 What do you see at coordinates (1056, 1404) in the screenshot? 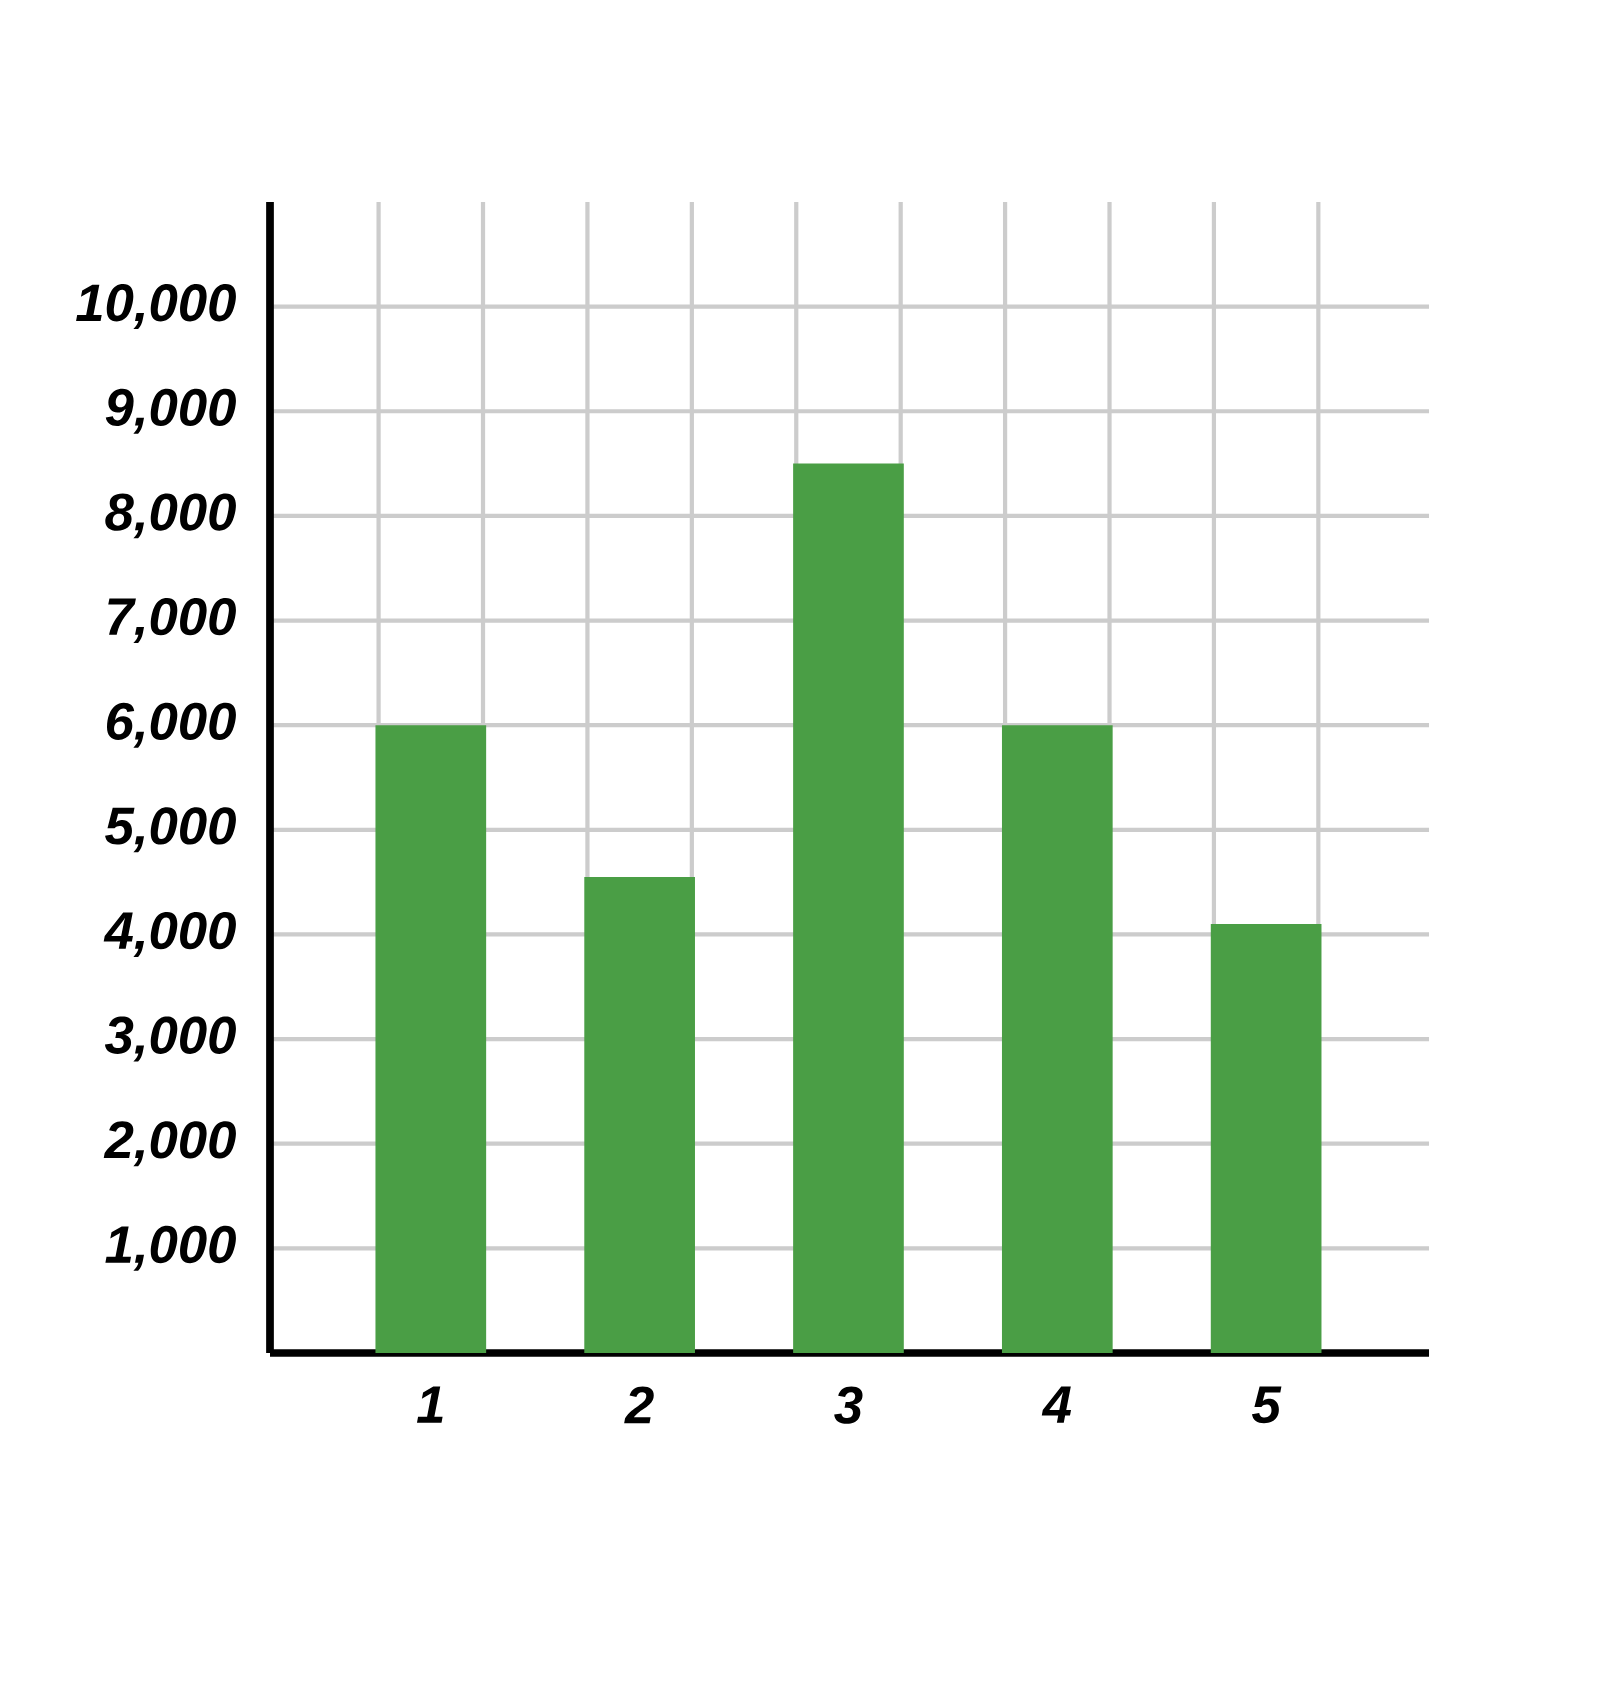
I see `x-tick-label: 4` at bounding box center [1056, 1404].